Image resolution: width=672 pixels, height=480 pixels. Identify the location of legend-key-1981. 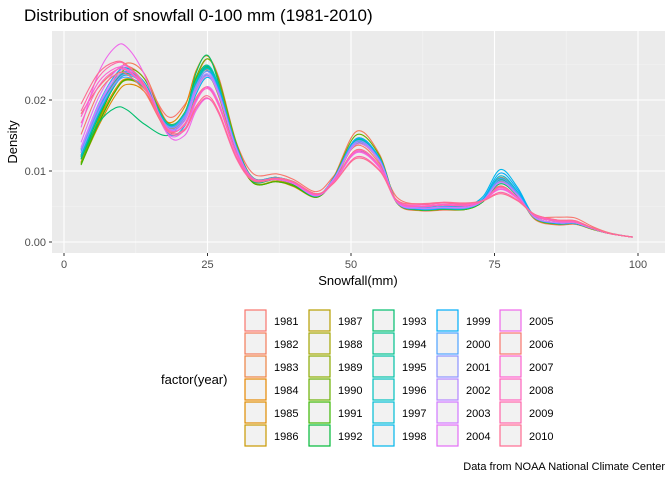
(255, 320).